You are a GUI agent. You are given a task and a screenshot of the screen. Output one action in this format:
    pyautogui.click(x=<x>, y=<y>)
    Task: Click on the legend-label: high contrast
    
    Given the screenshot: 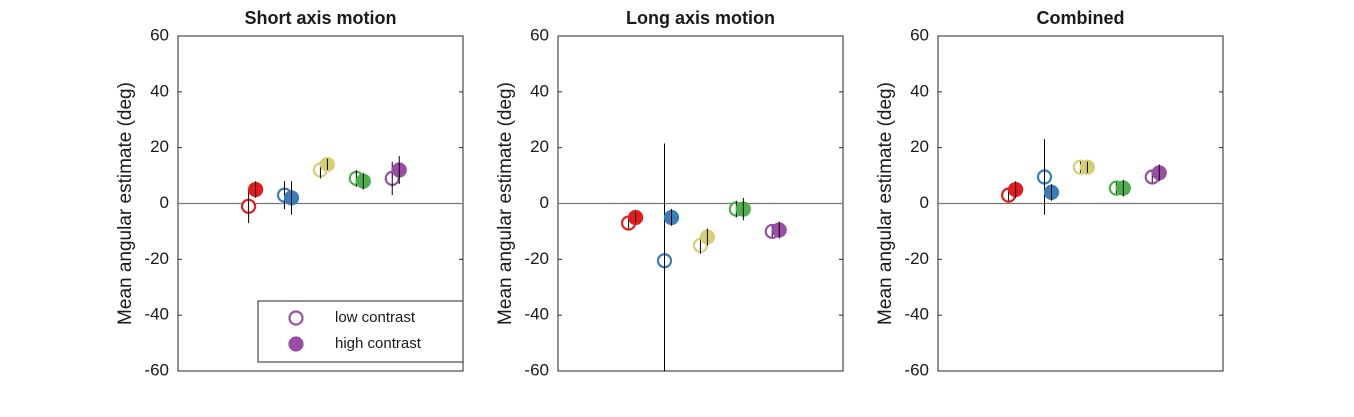 What is the action you would take?
    pyautogui.click(x=378, y=343)
    